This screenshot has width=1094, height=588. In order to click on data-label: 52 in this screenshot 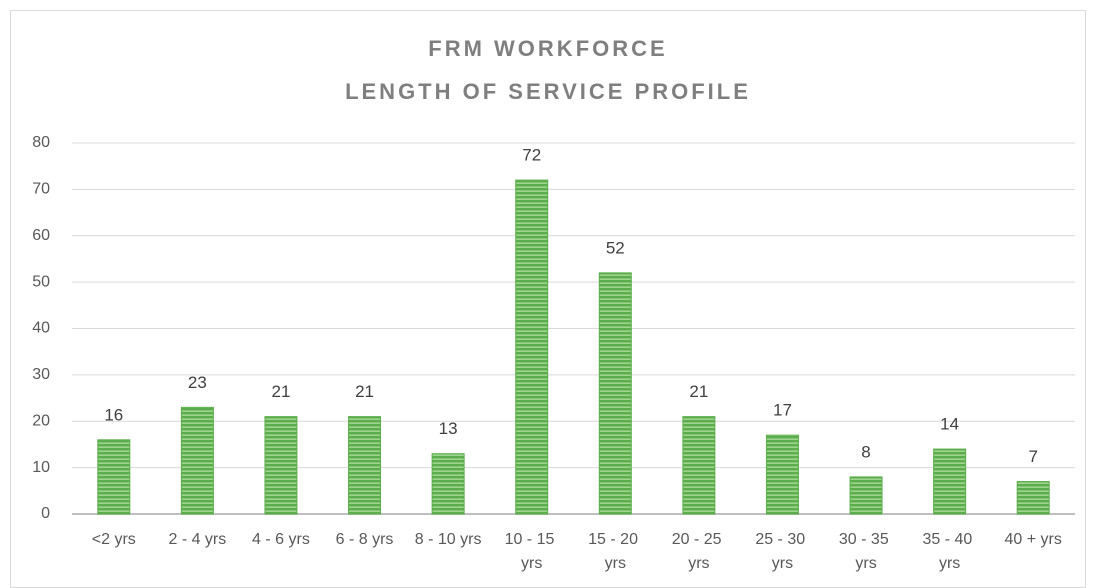, I will do `click(615, 247)`.